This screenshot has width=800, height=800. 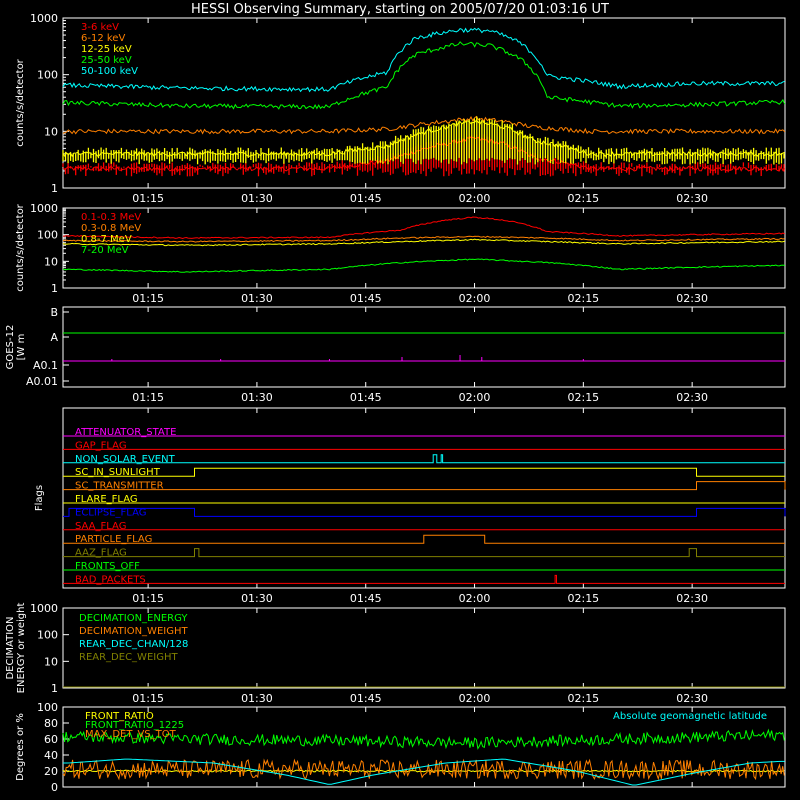 What do you see at coordinates (106, 239) in the screenshot?
I see `legend-p2-2: 0.8-7 MeV` at bounding box center [106, 239].